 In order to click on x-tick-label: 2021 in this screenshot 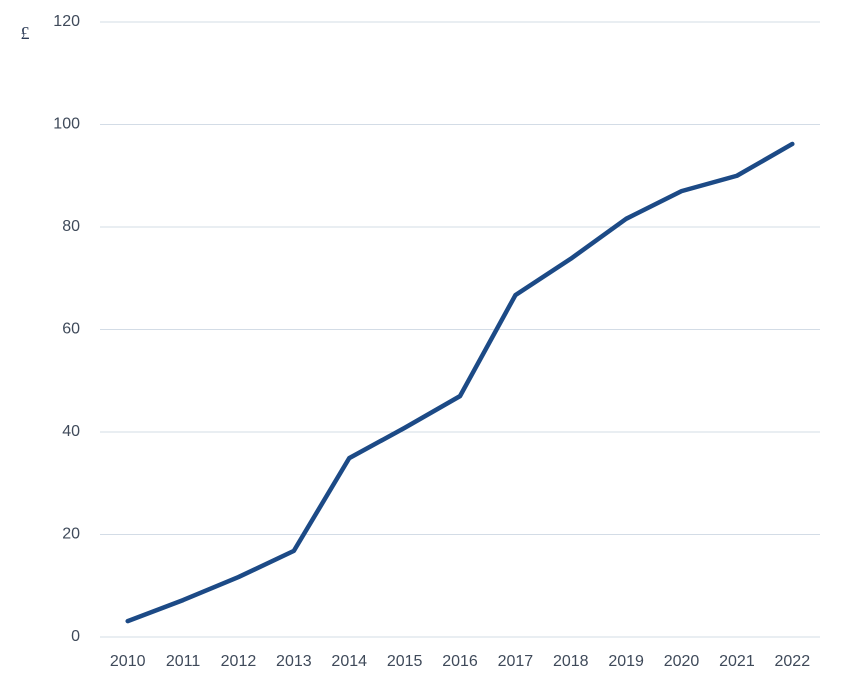, I will do `click(737, 661)`.